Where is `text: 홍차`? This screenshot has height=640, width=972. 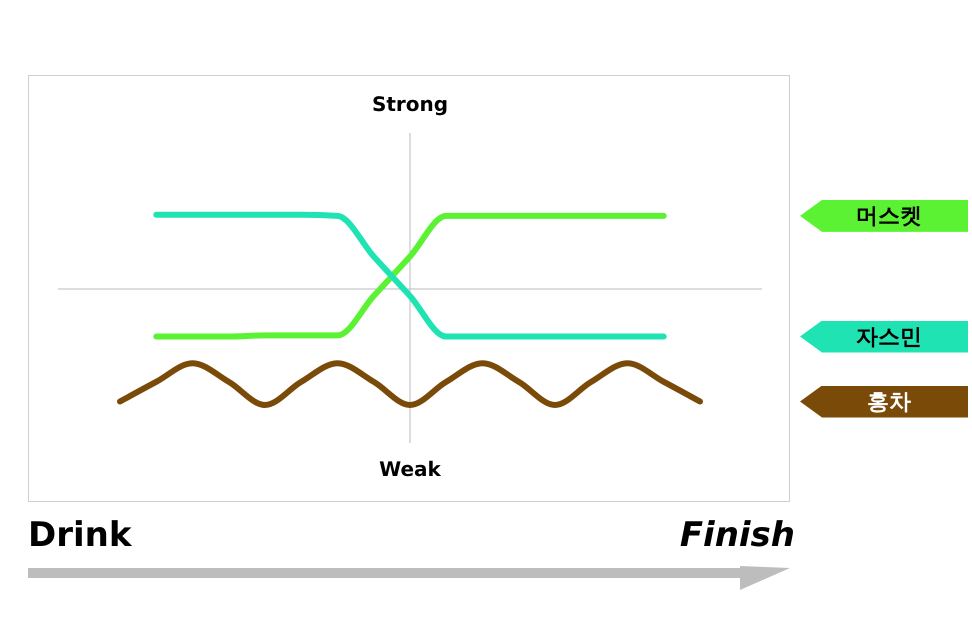
text: 홍차 is located at coordinates (889, 402).